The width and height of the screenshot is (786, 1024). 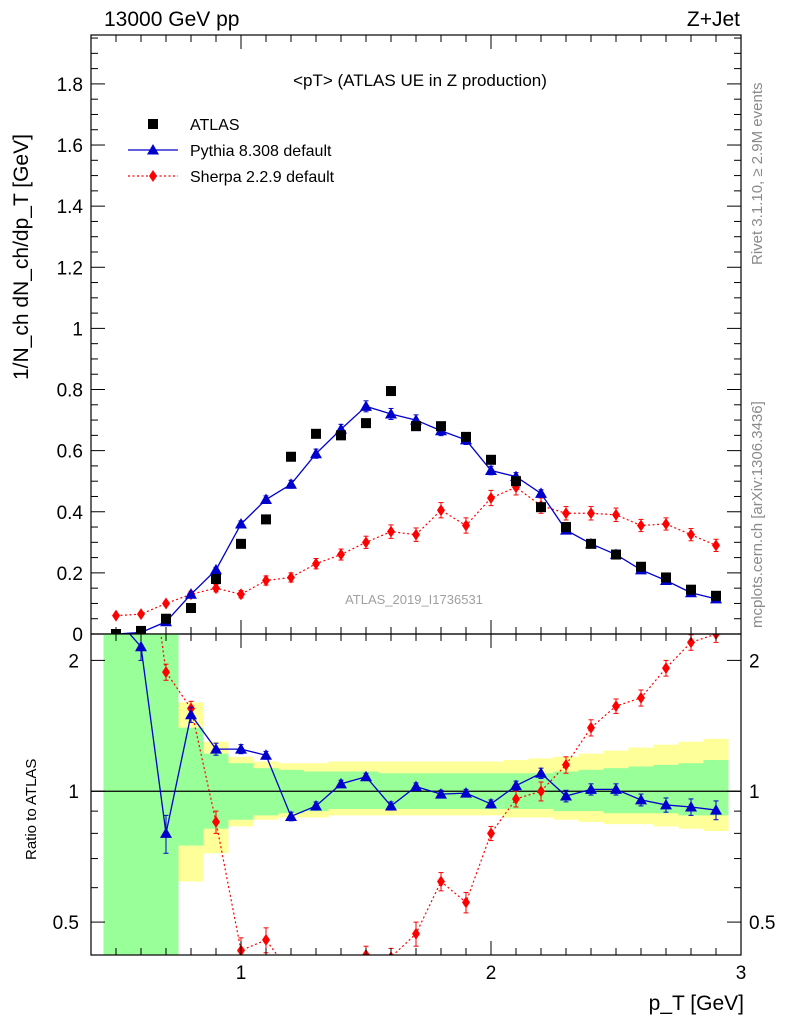 I want to click on legend-label: Sherpa 2.2.9 default, so click(x=262, y=177).